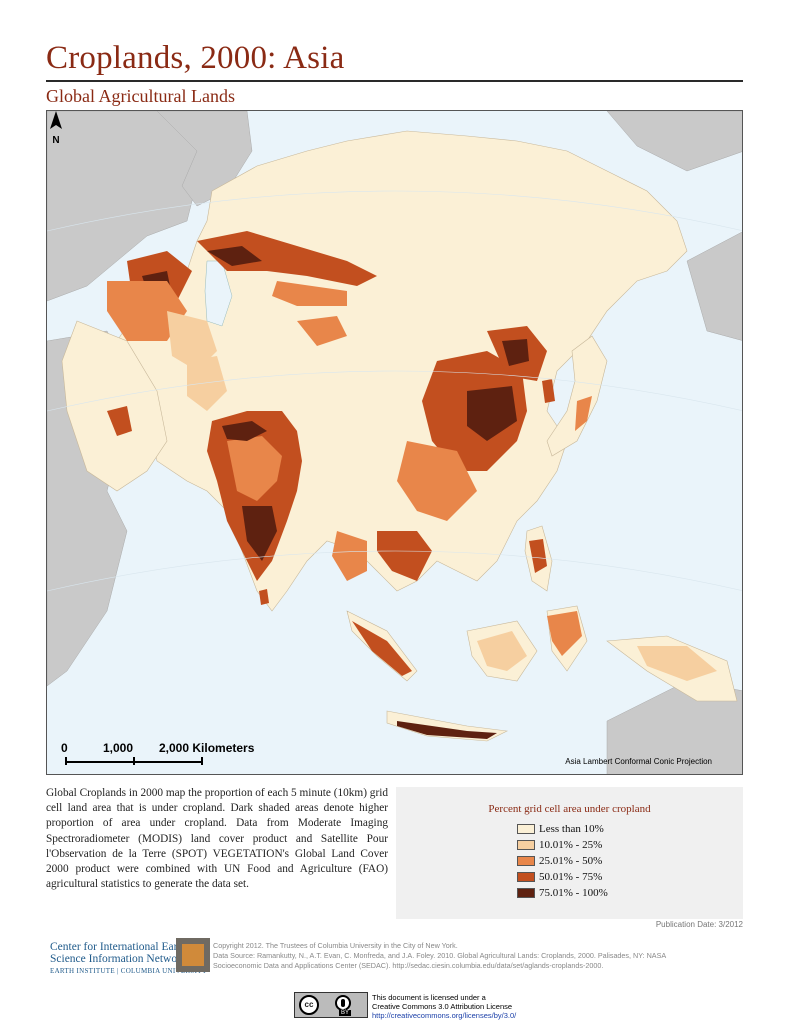 This screenshot has width=791, height=1024. I want to click on projection-label: Asia Lambert Conformal Conic Projection, so click(638, 761).